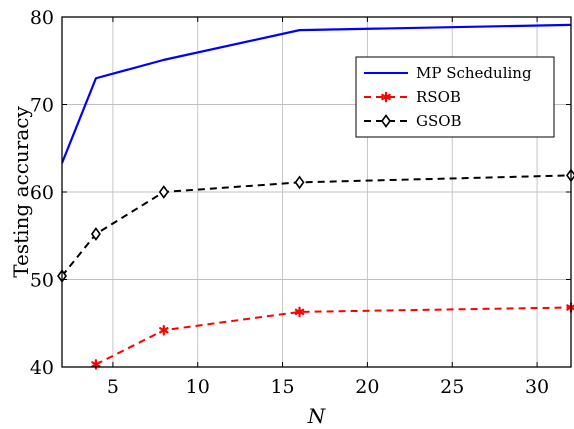 The image size is (574, 429). What do you see at coordinates (367, 387) in the screenshot?
I see `x-tick-label: 20` at bounding box center [367, 387].